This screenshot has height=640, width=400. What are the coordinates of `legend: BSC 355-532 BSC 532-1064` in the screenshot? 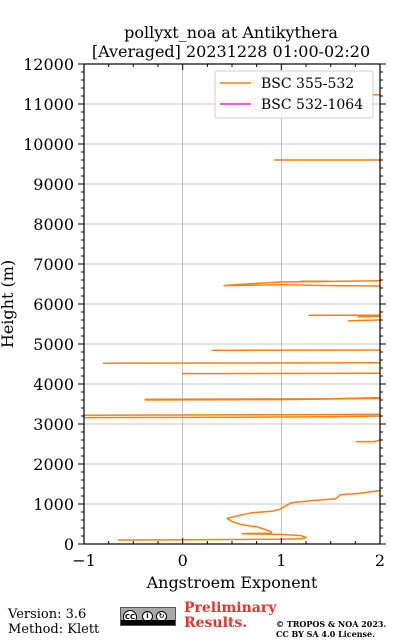 It's located at (294, 94).